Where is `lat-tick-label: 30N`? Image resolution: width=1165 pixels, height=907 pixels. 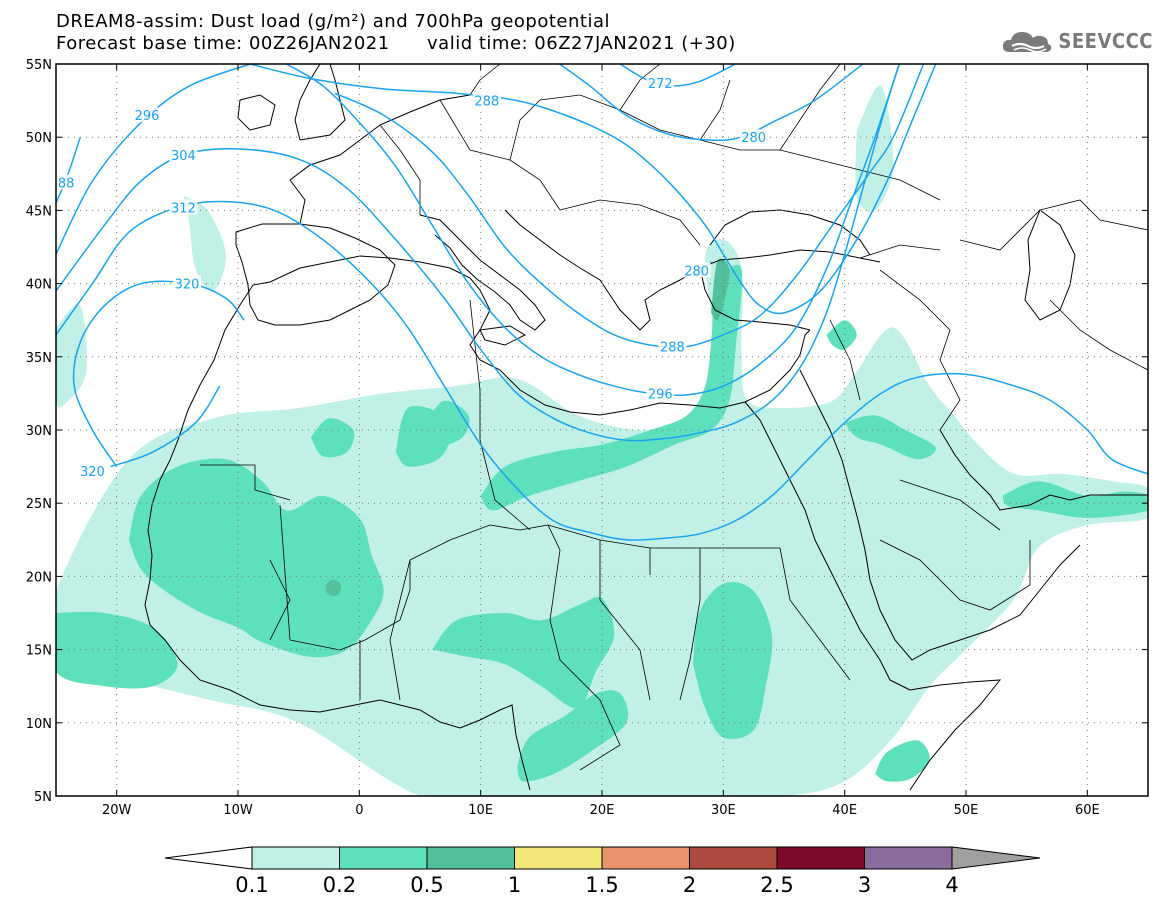 lat-tick-label: 30N is located at coordinates (39, 431).